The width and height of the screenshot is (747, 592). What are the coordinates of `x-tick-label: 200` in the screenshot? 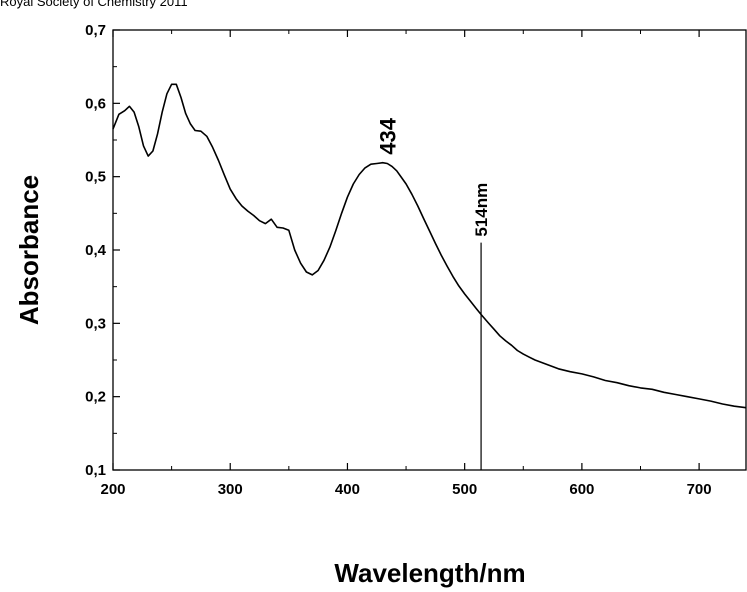 It's located at (112, 489).